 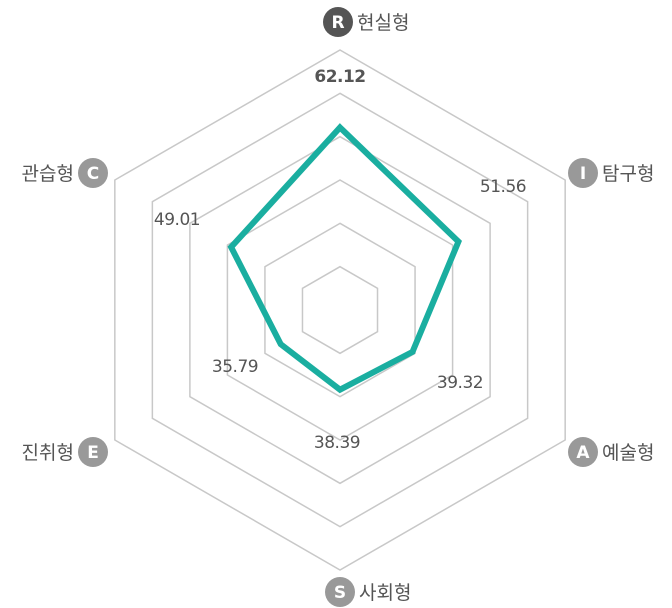 I want to click on badge-letter: C, so click(x=93, y=174).